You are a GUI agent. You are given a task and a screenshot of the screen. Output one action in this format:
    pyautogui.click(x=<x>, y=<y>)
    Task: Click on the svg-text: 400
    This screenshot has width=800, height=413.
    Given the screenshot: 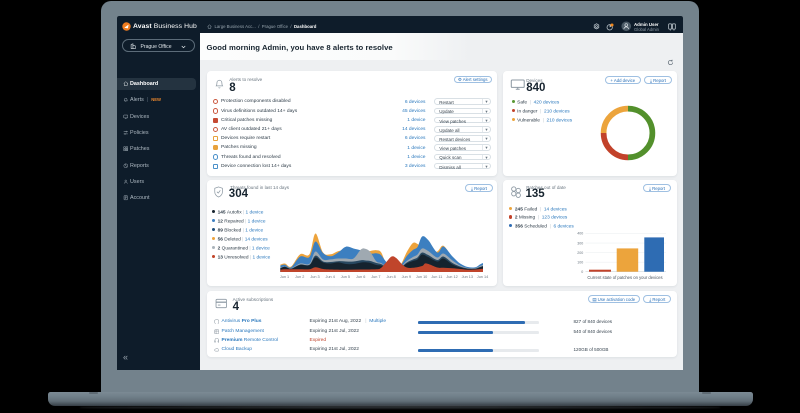 What is the action you would take?
    pyautogui.click(x=580, y=233)
    